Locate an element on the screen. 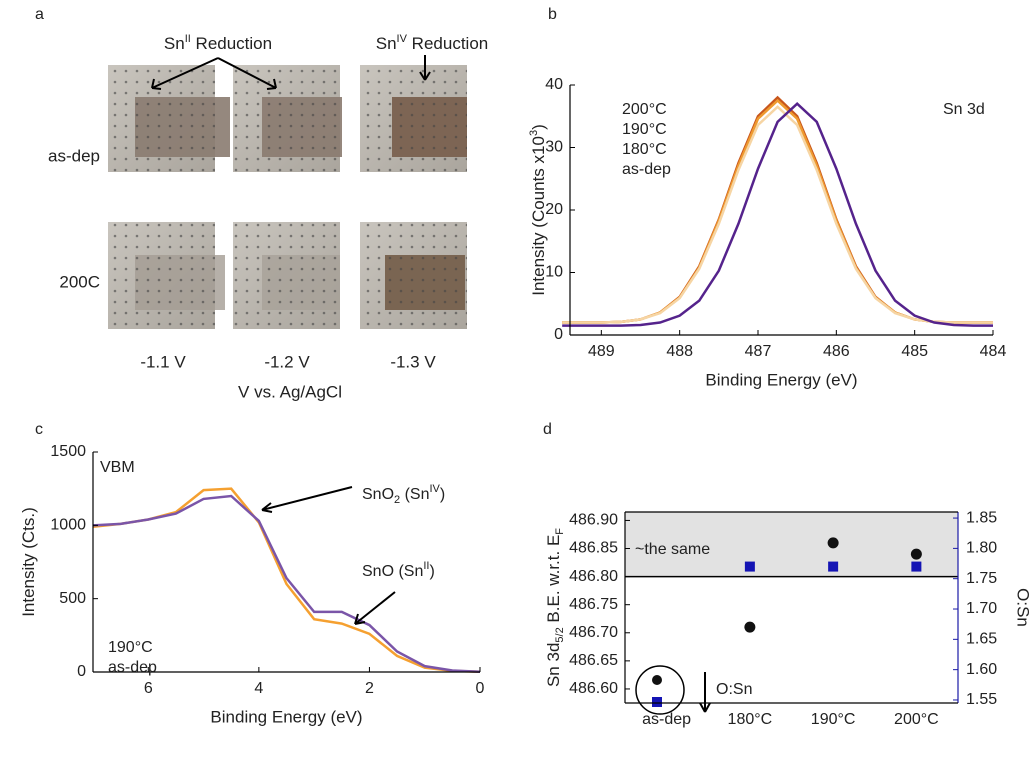 This screenshot has height=759, width=1035. x-tick-label: 2 is located at coordinates (369, 688).